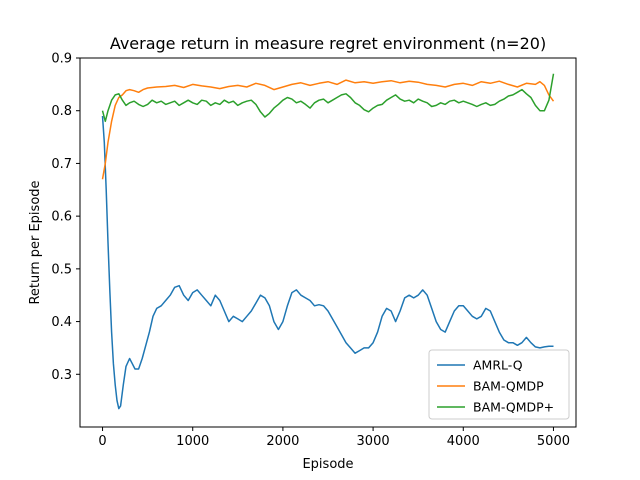  Describe the element at coordinates (61, 164) in the screenshot. I see `y-tick-label: 0.7` at that location.